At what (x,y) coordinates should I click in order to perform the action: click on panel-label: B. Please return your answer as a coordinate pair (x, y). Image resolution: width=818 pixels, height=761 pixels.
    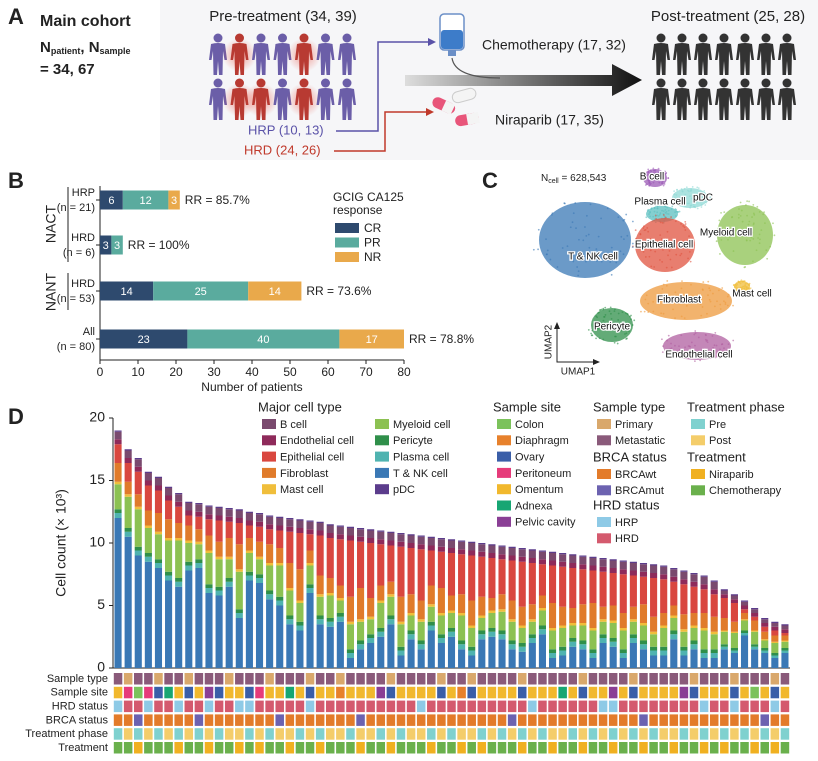
    Looking at the image, I should click on (16, 180).